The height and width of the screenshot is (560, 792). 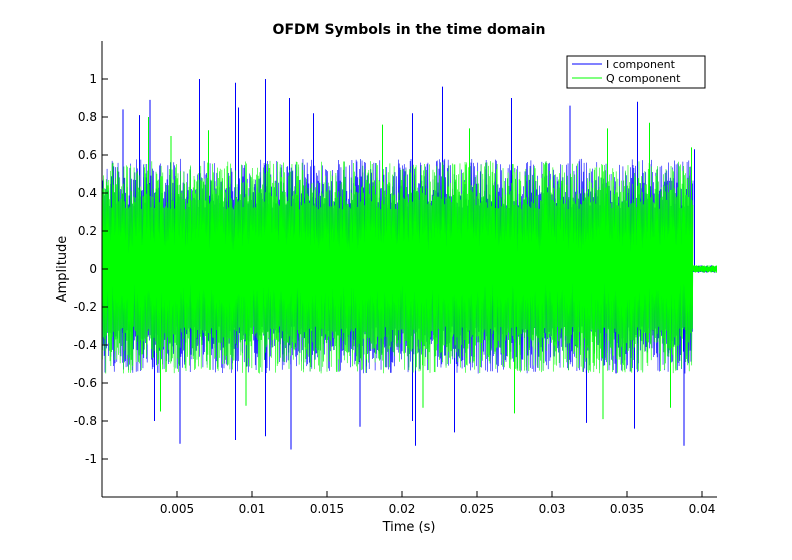 I want to click on legend-label-q-component: Q component, so click(x=643, y=78).